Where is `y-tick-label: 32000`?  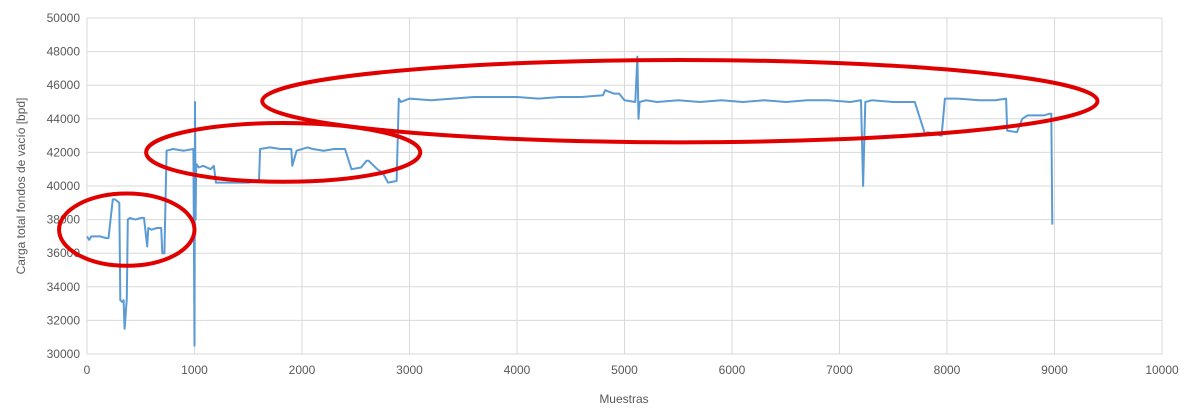
y-tick-label: 32000 is located at coordinates (64, 320).